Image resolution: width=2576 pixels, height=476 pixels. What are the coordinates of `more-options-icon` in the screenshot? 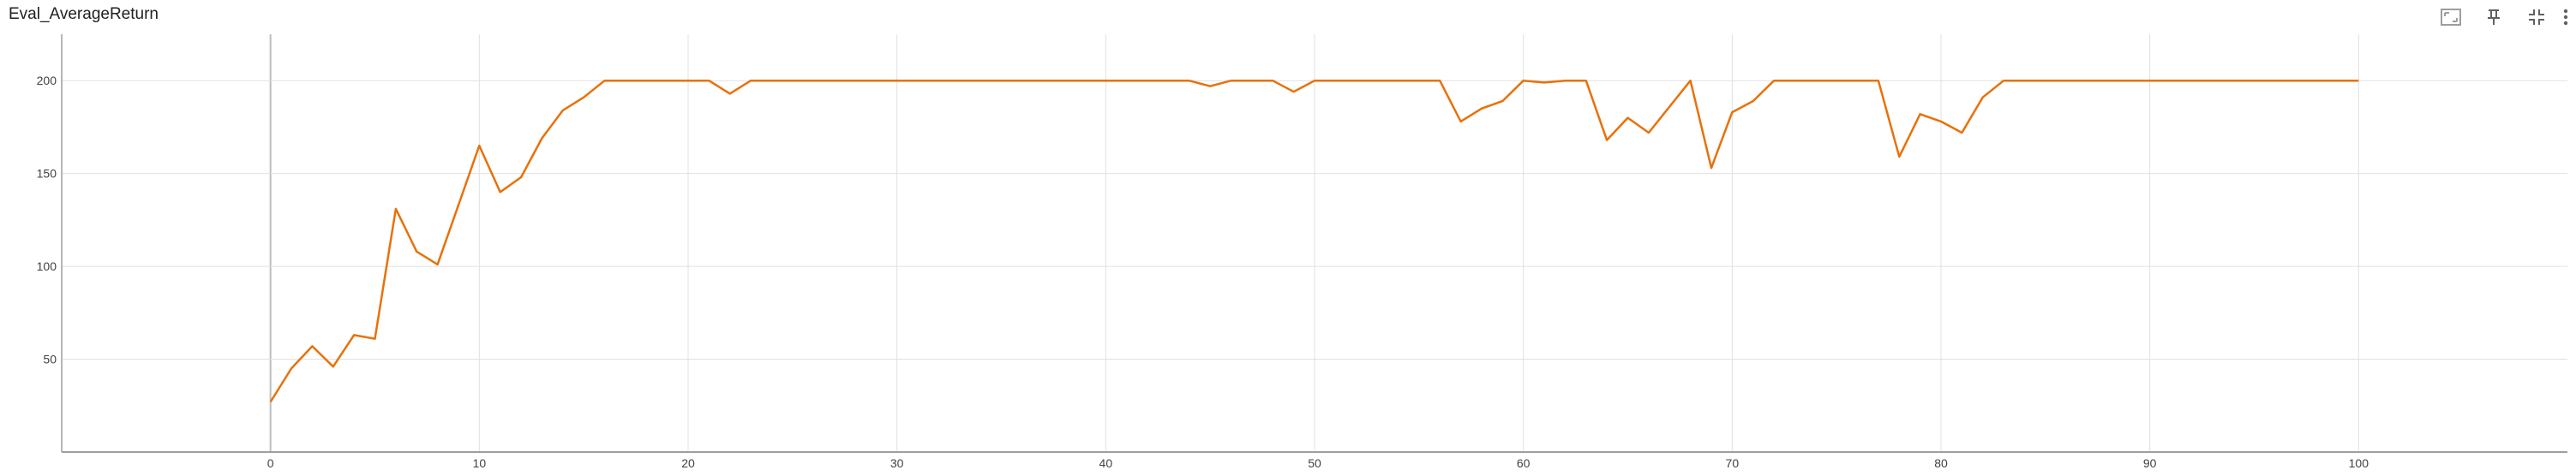 It's located at (2564, 17).